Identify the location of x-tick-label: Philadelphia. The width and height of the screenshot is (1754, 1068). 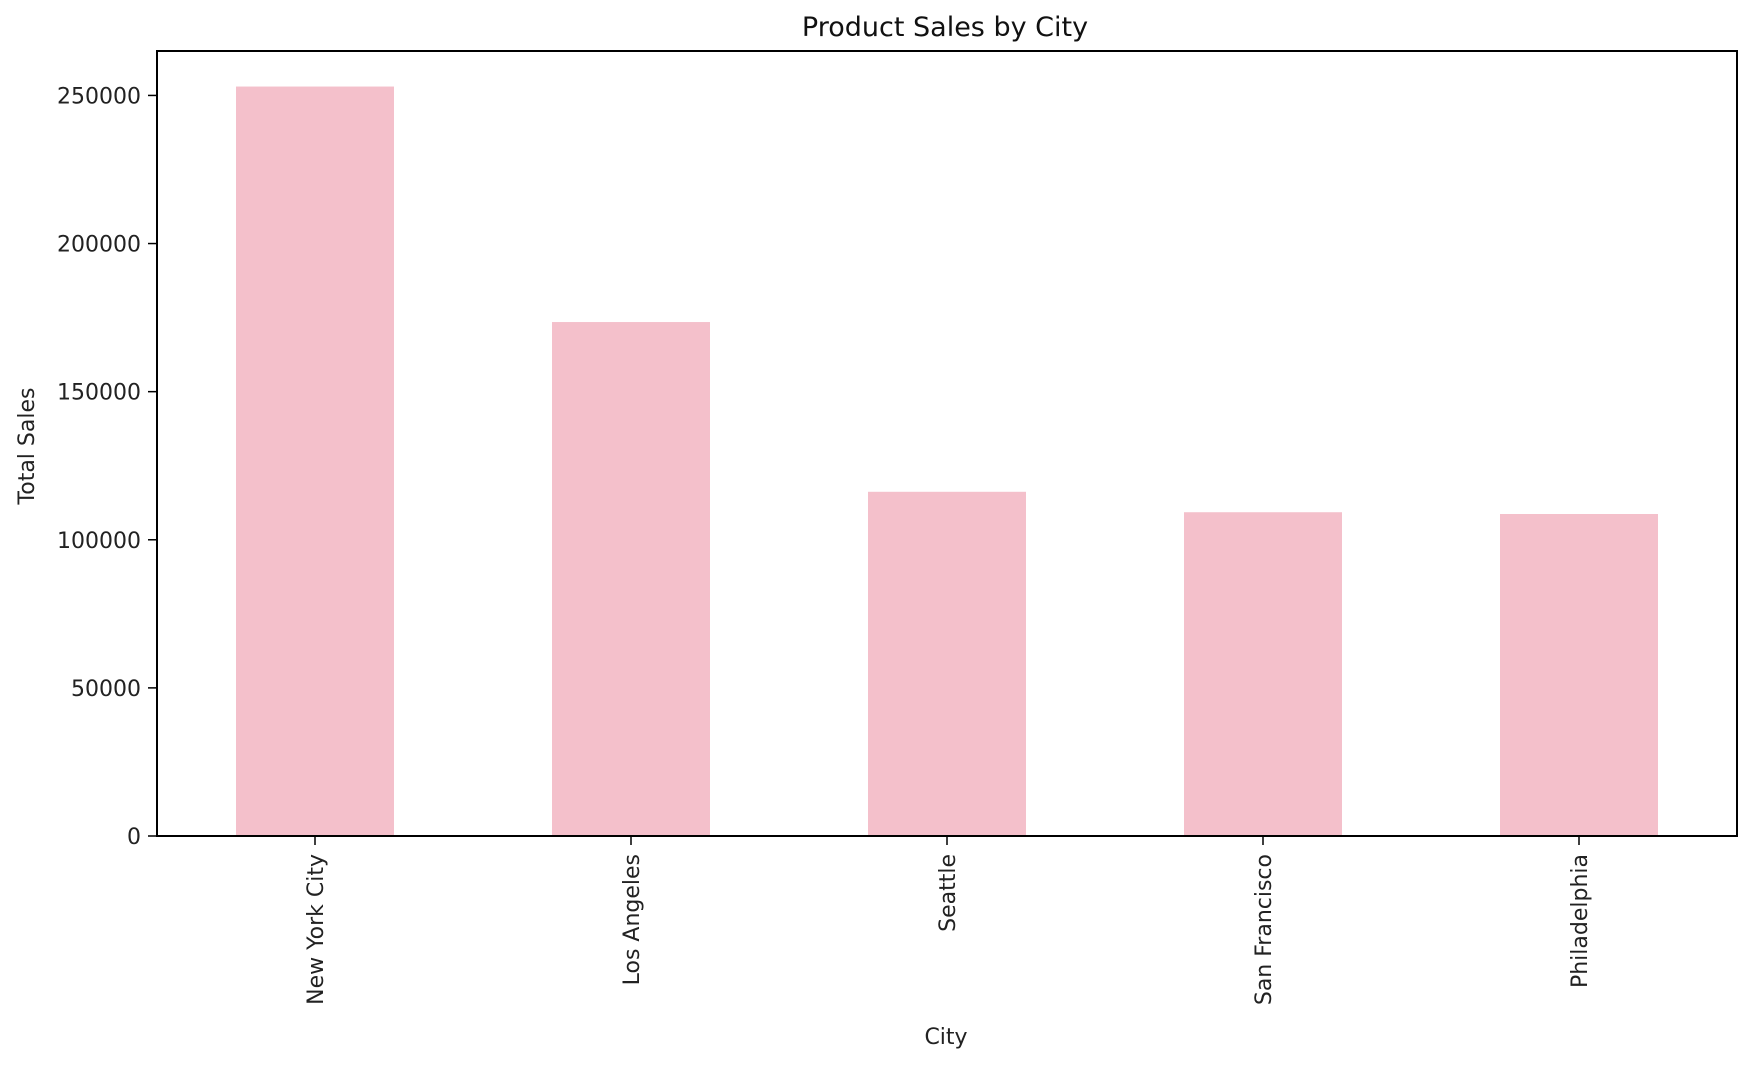
(1580, 921).